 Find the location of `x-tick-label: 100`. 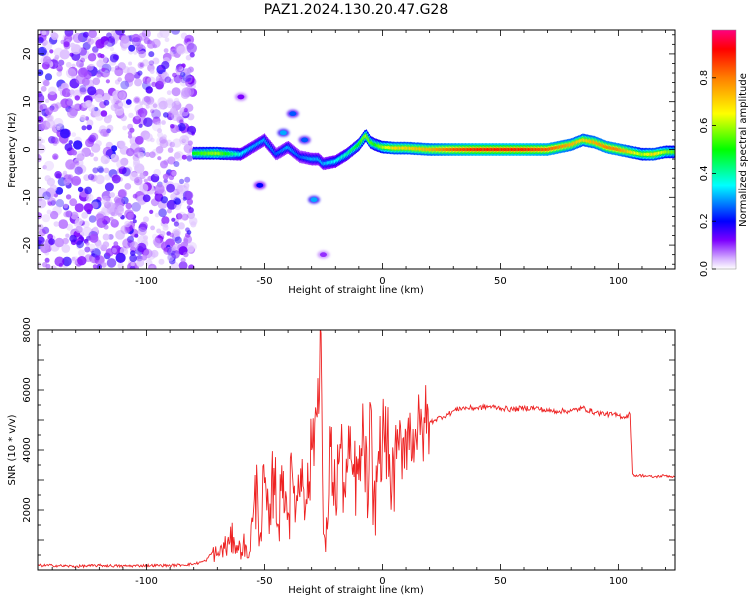

x-tick-label: 100 is located at coordinates (618, 581).